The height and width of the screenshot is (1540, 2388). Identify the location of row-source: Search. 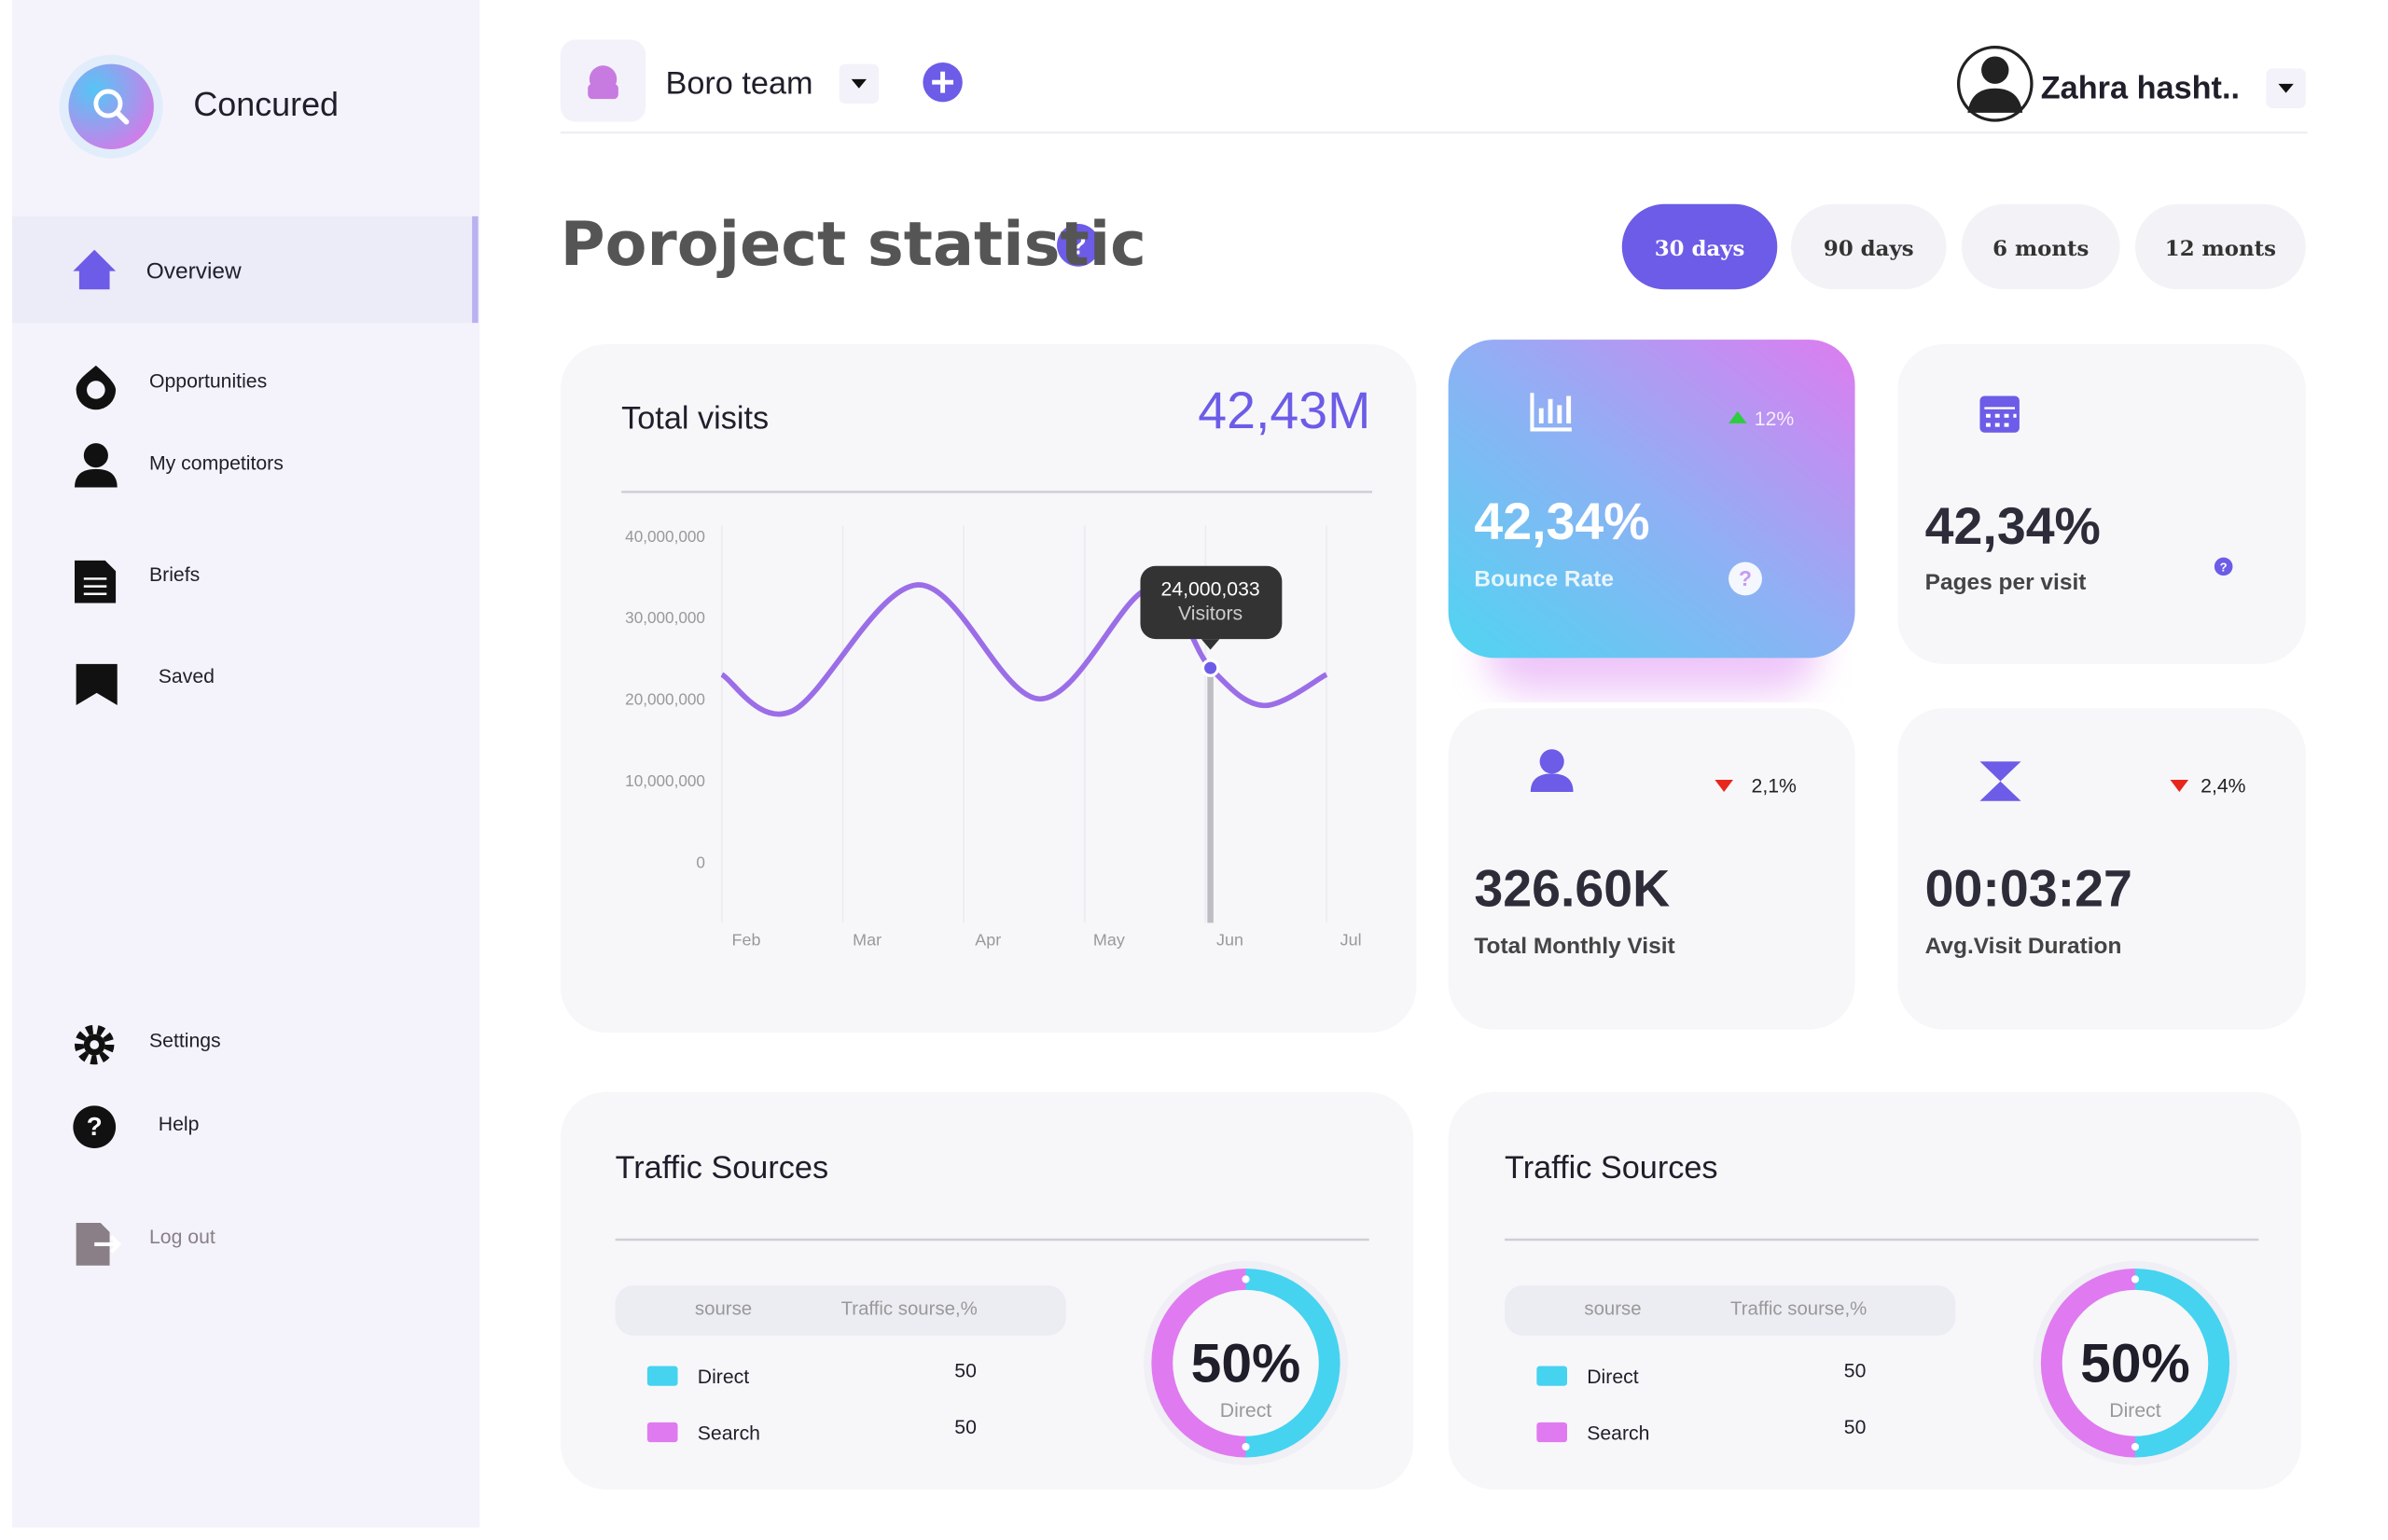
(1618, 1434).